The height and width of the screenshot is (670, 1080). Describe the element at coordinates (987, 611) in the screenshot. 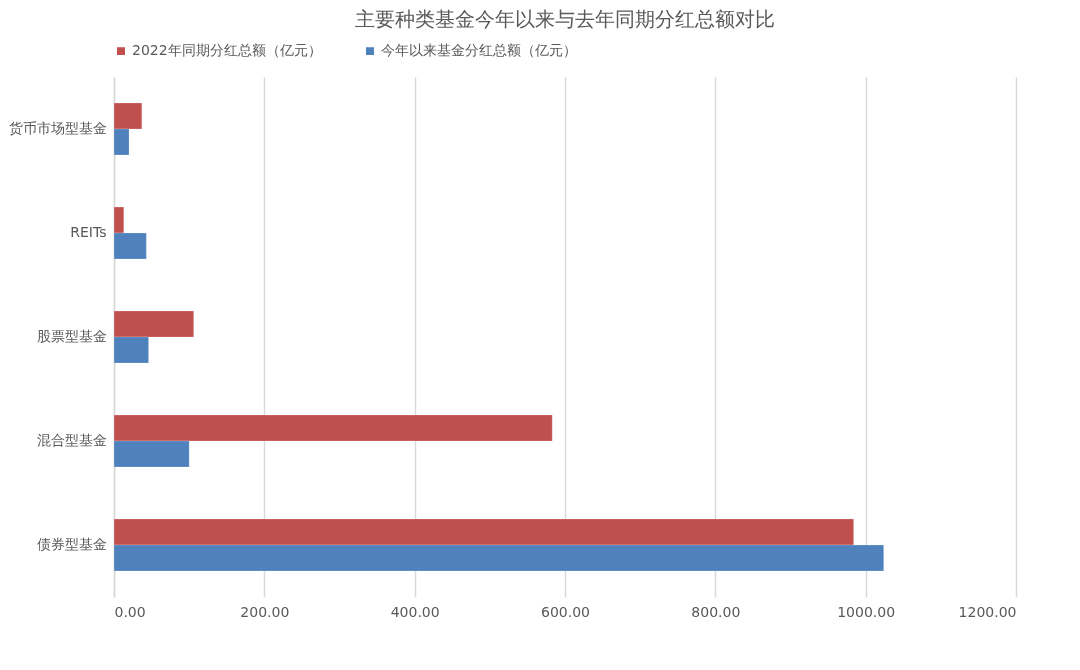

I see `x-tick-label: 1200.00` at that location.